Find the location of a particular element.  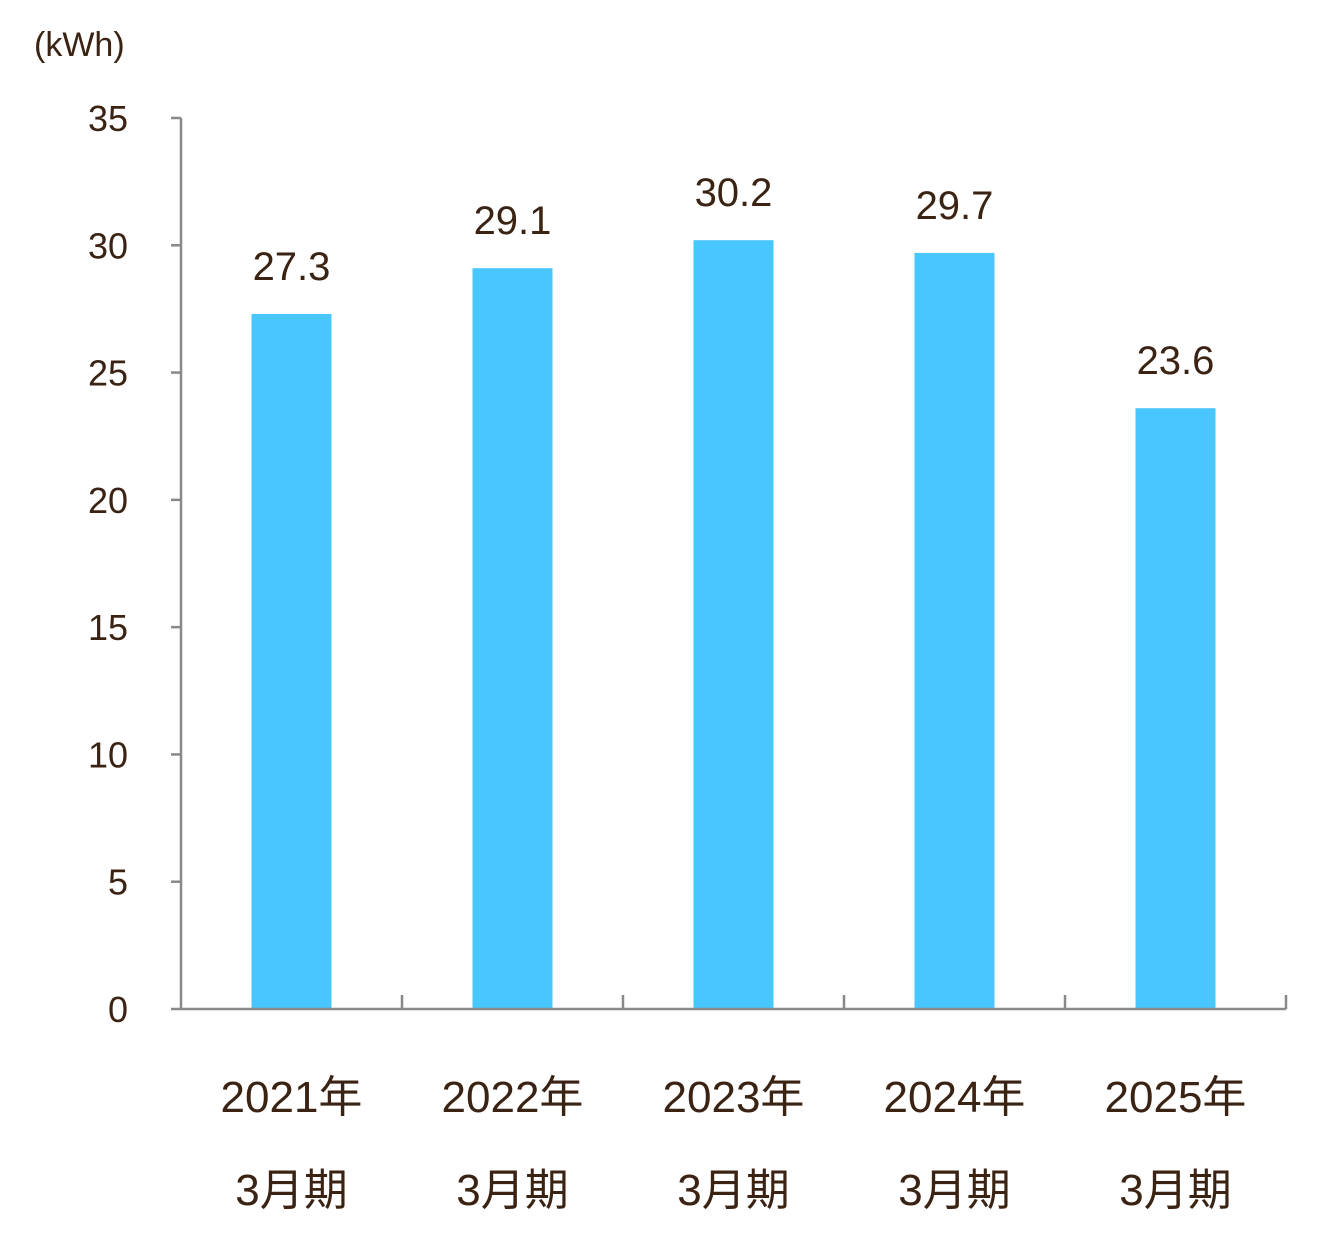

data-labels: 27.3 29.1 30.2 29.7 23.6 is located at coordinates (734, 277).